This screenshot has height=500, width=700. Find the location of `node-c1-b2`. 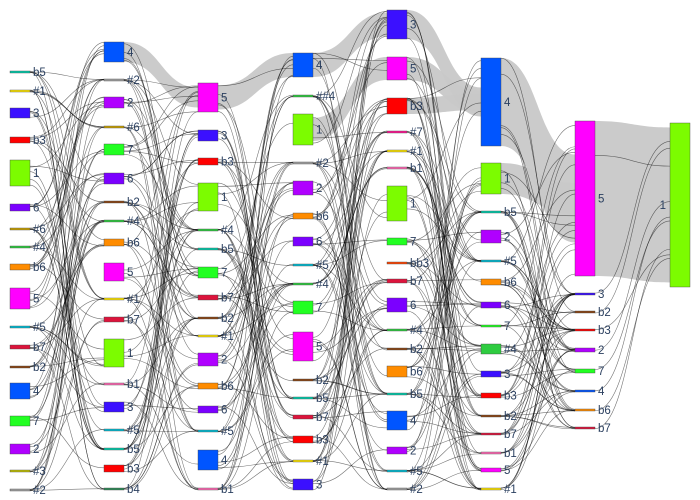

node-c1-b2 is located at coordinates (114, 202).